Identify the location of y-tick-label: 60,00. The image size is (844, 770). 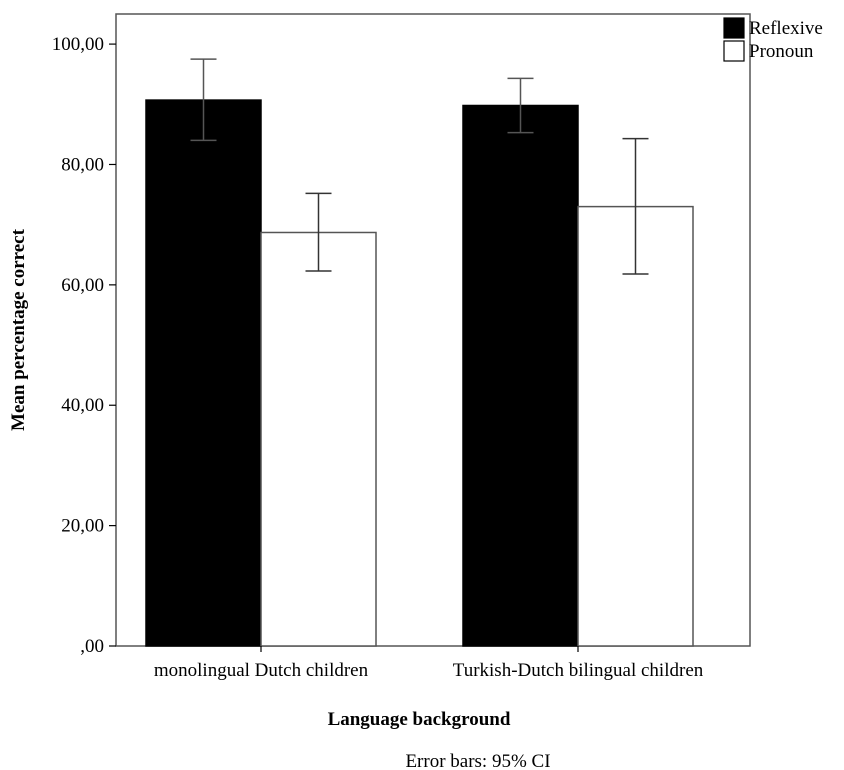
(82, 285).